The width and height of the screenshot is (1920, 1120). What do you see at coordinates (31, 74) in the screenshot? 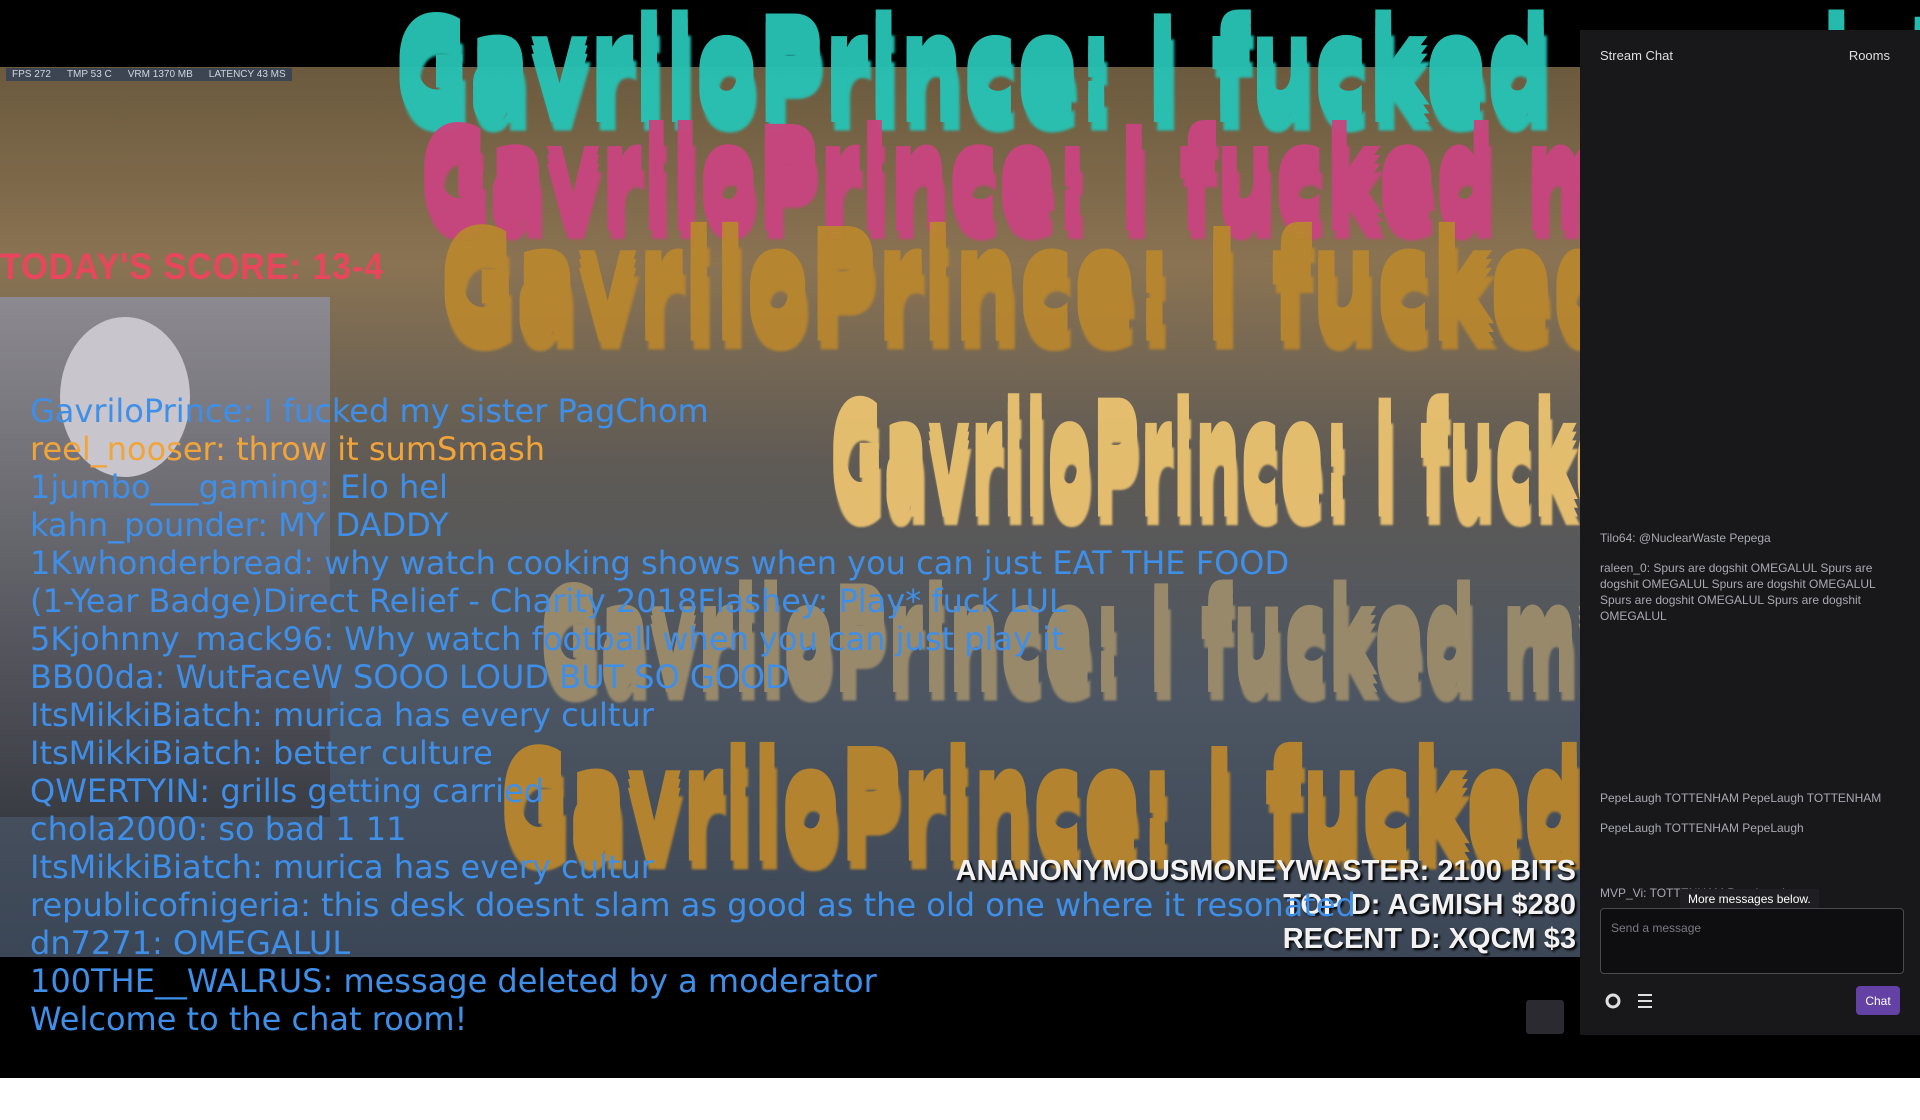
I see `stat: FPS 272` at bounding box center [31, 74].